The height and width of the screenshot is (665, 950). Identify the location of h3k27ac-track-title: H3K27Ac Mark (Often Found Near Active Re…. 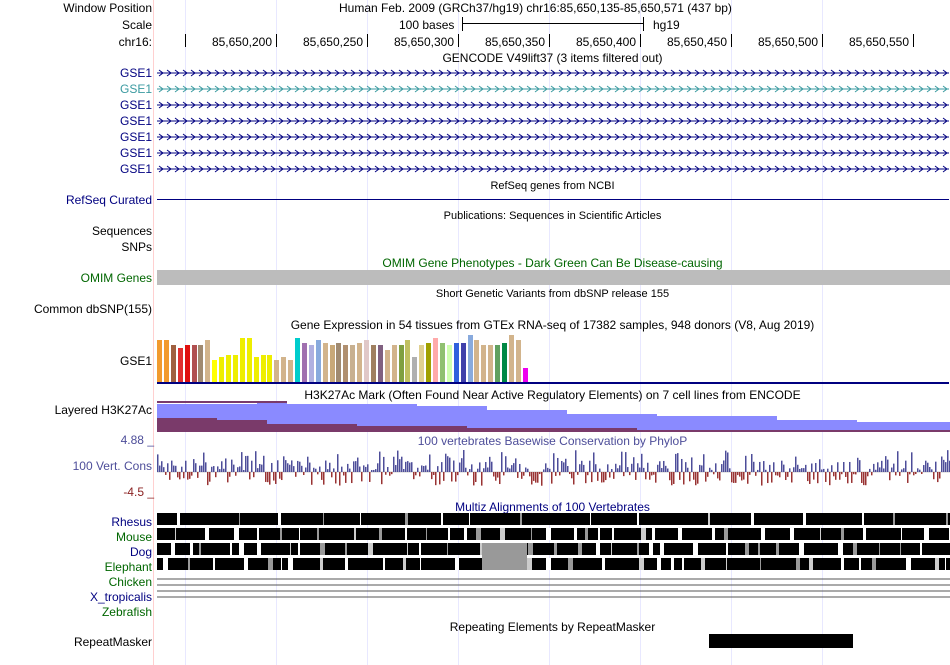
(552, 395).